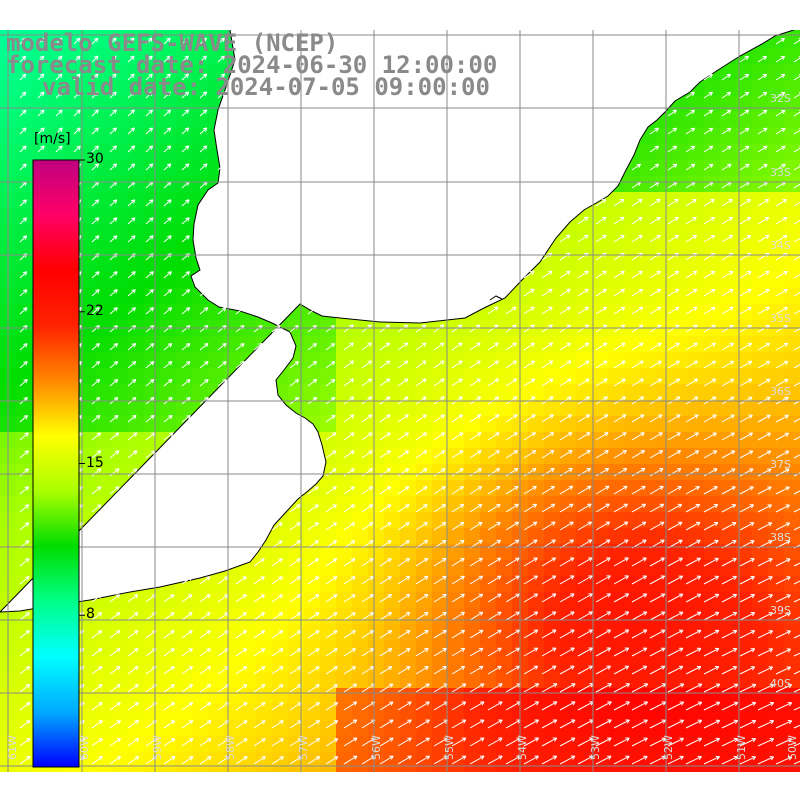  Describe the element at coordinates (780, 391) in the screenshot. I see `latitude-label: 36S` at that location.